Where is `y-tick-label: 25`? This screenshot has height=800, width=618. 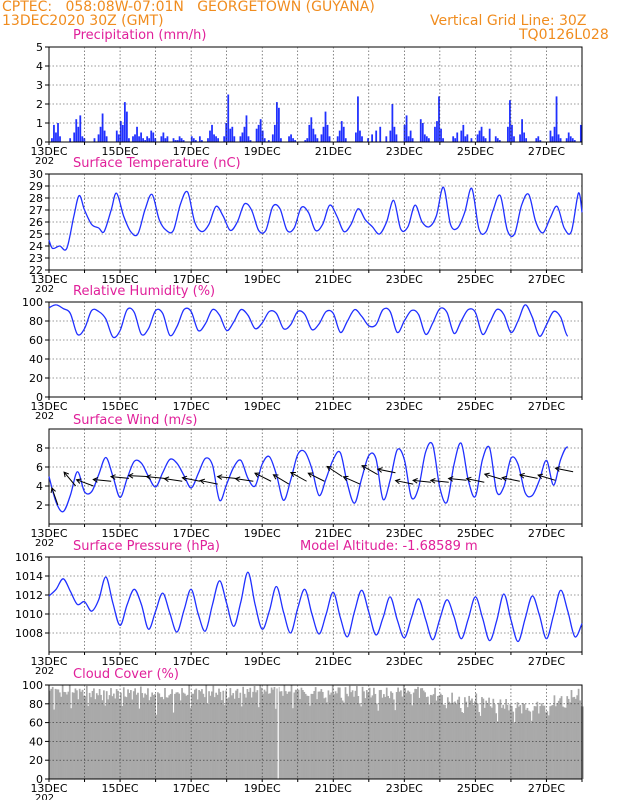
y-tick-label: 25 is located at coordinates (36, 234).